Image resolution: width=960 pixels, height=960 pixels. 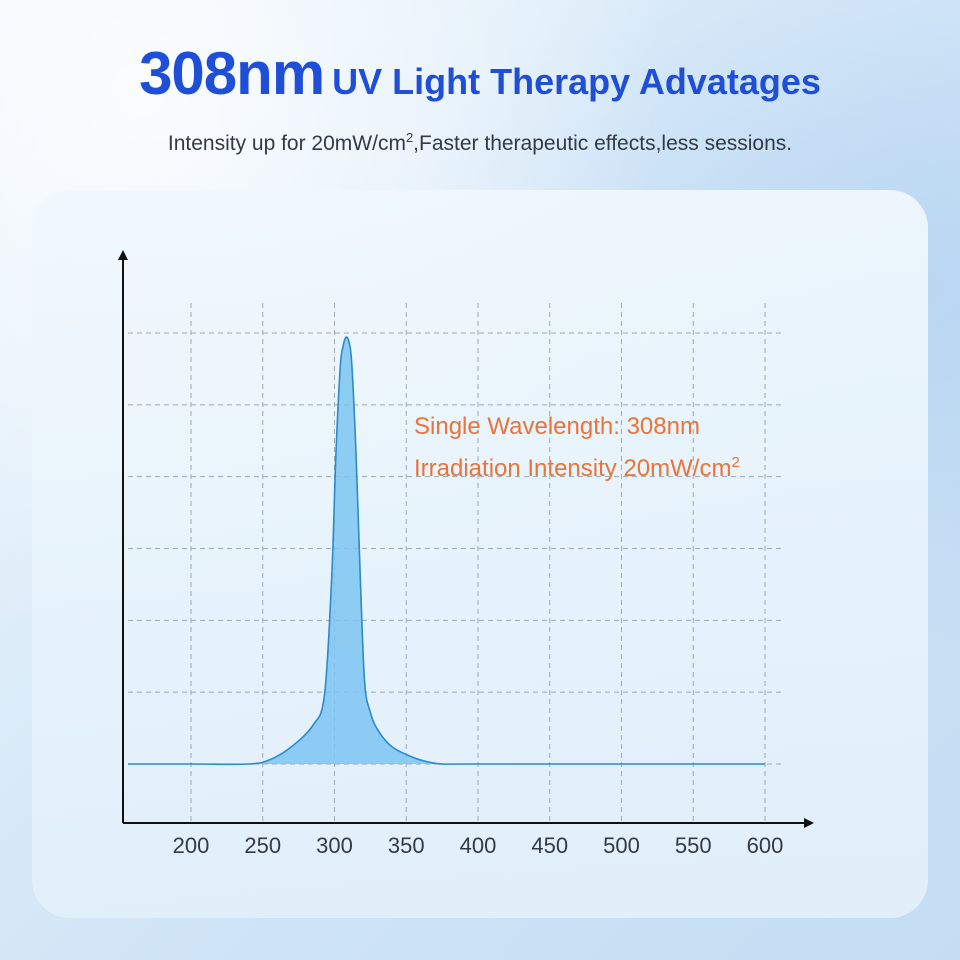 I want to click on page-title: 308nm UV Light Therapy Advatages, so click(x=480, y=74).